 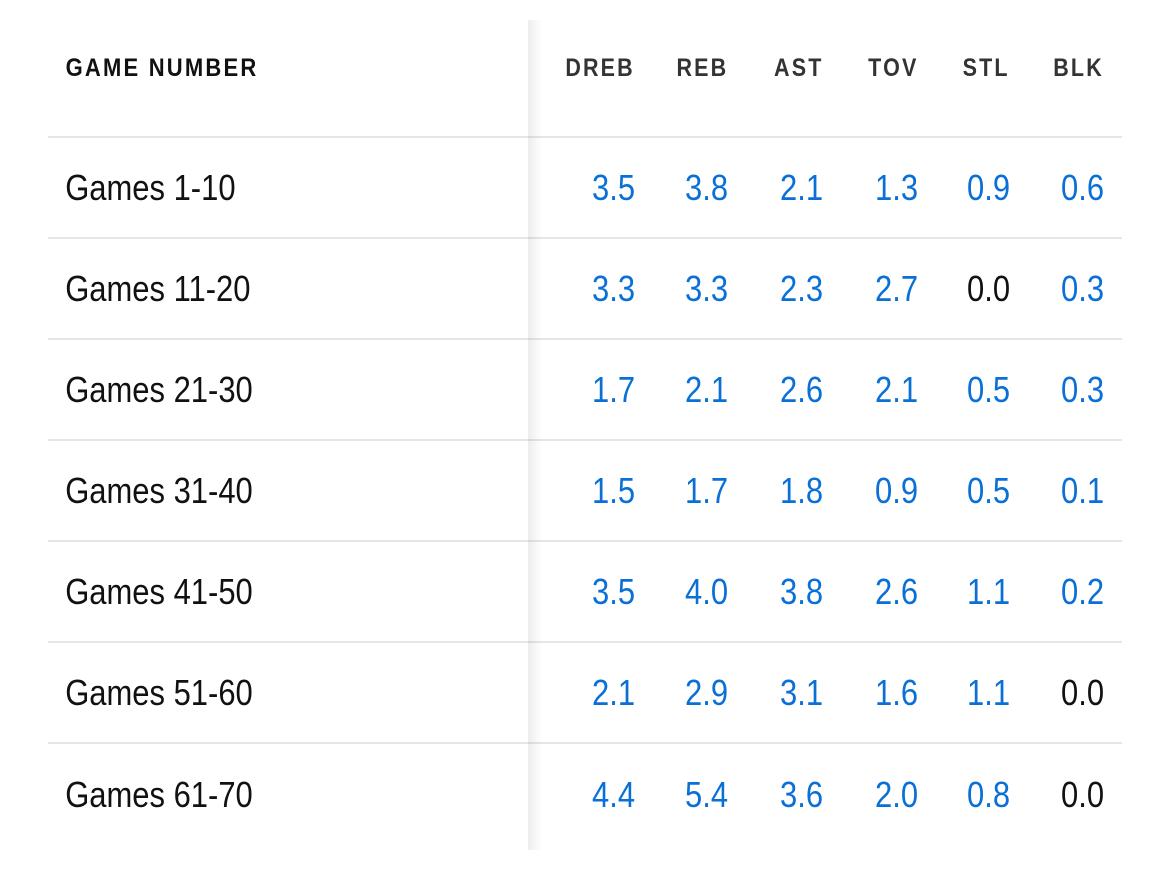 What do you see at coordinates (1057, 592) in the screenshot?
I see `stat-blk: 0.2` at bounding box center [1057, 592].